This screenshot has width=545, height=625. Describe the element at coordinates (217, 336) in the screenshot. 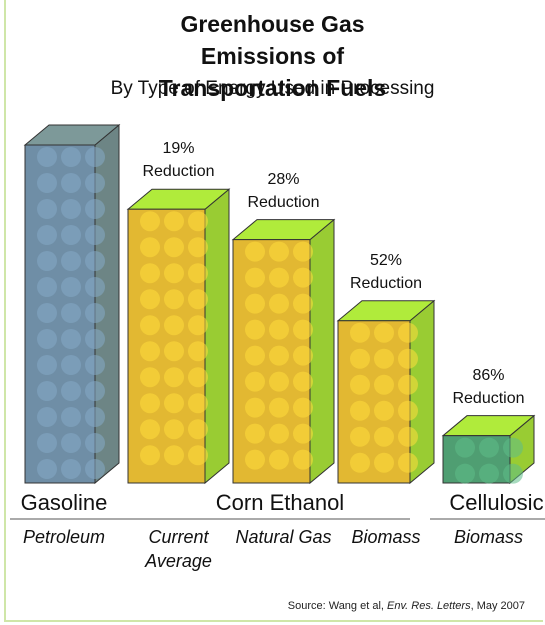

I see `bar-side` at that location.